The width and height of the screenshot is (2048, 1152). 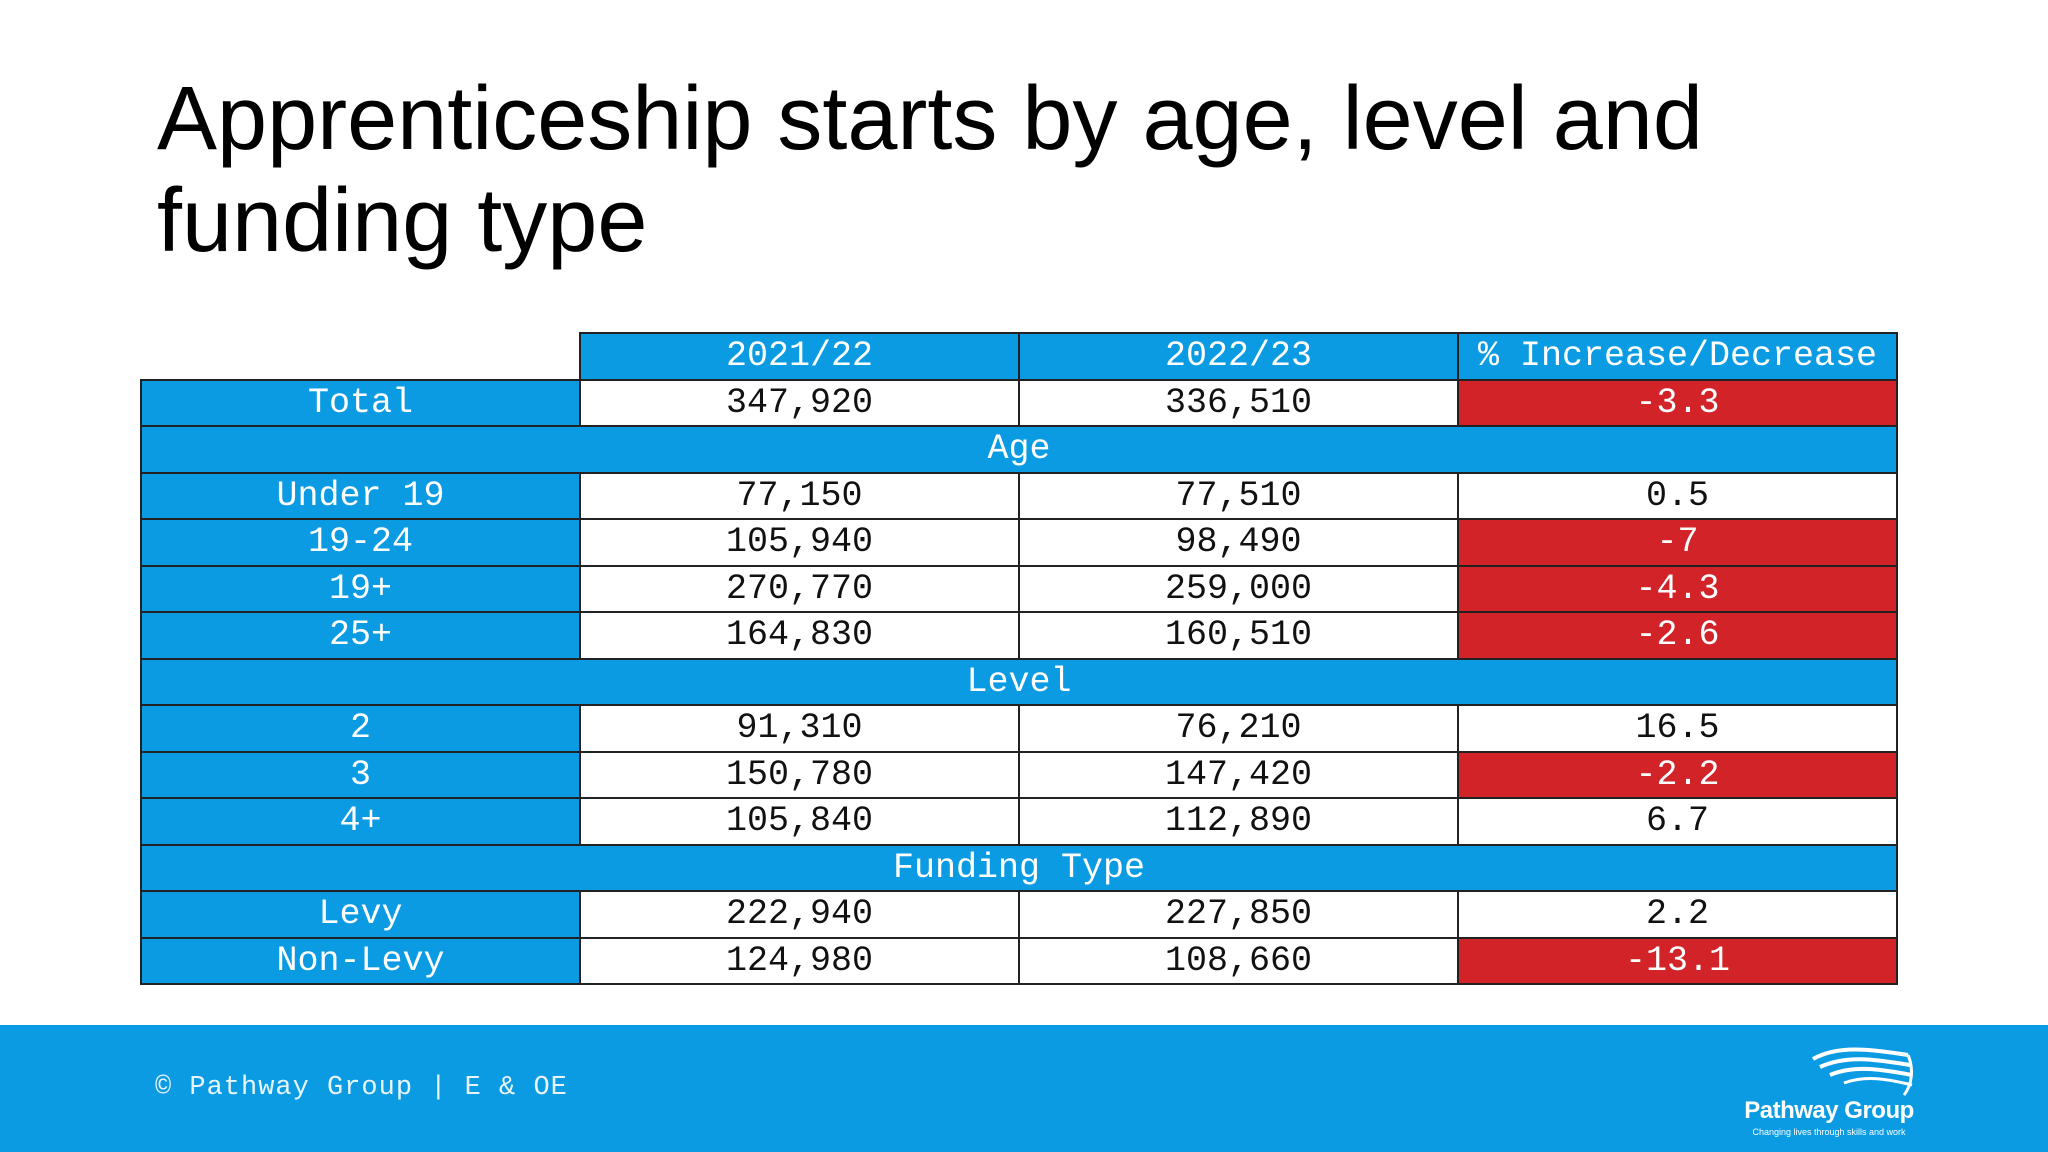 I want to click on column-header-2022-23: 2022/23, so click(x=1238, y=356).